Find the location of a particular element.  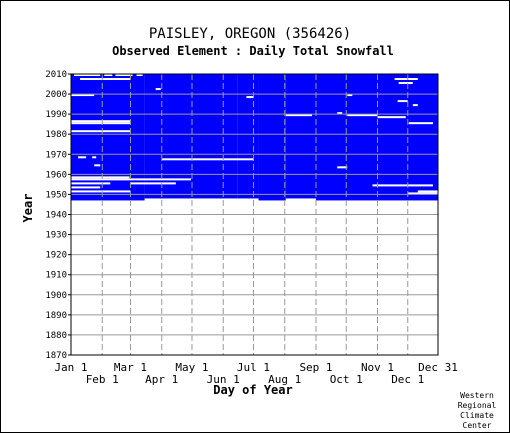

x-tick-label: May 1 is located at coordinates (191, 367).